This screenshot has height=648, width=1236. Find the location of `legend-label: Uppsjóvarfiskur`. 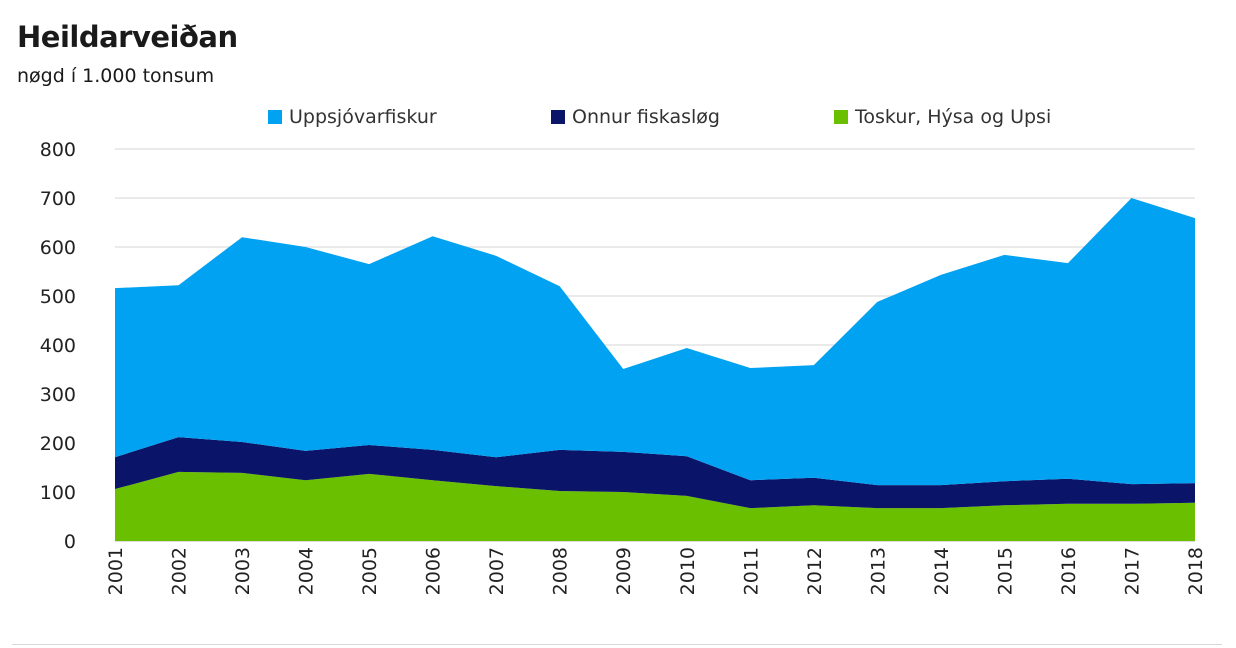

legend-label: Uppsjóvarfiskur is located at coordinates (363, 117).